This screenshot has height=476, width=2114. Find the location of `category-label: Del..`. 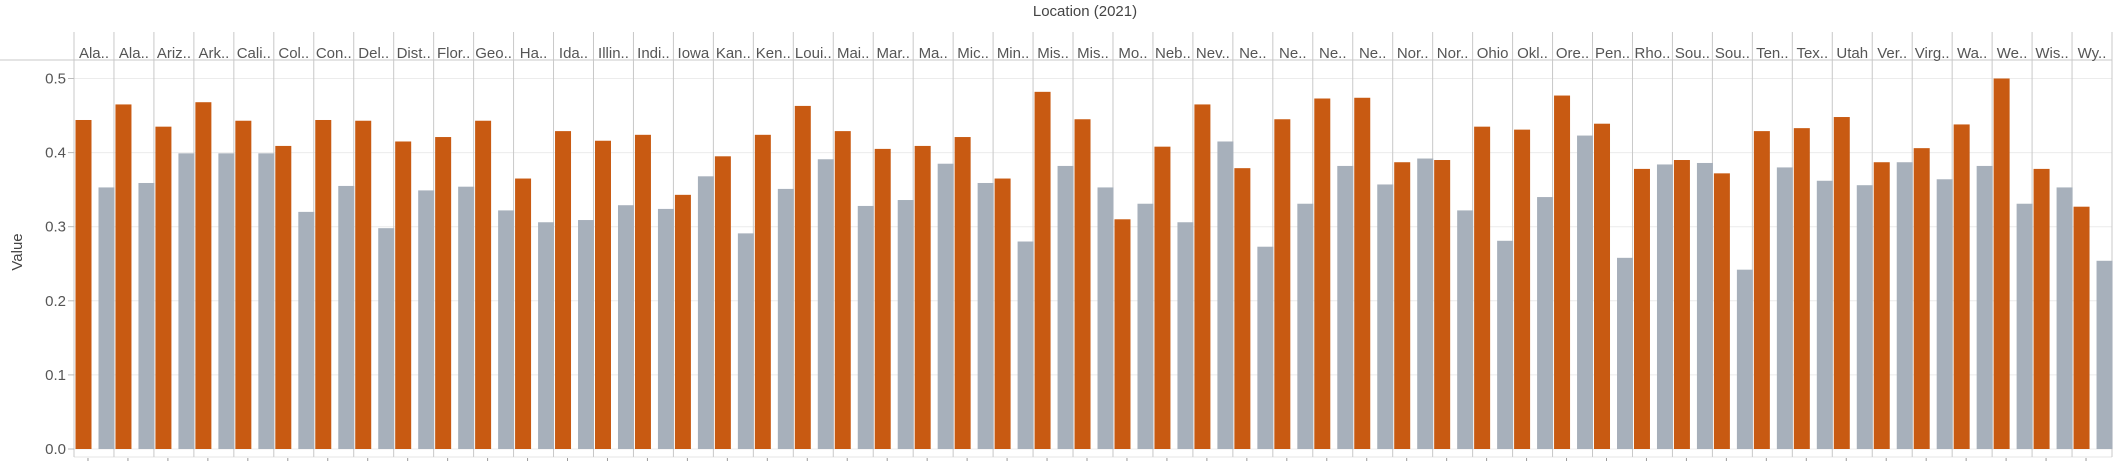

category-label: Del.. is located at coordinates (373, 53).